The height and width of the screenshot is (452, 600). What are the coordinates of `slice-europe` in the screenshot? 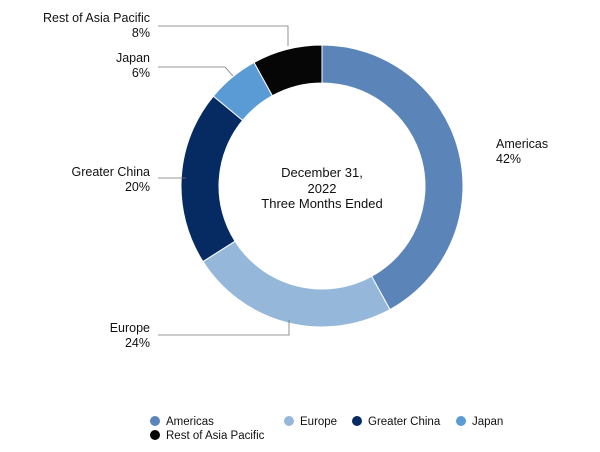 It's located at (296, 284).